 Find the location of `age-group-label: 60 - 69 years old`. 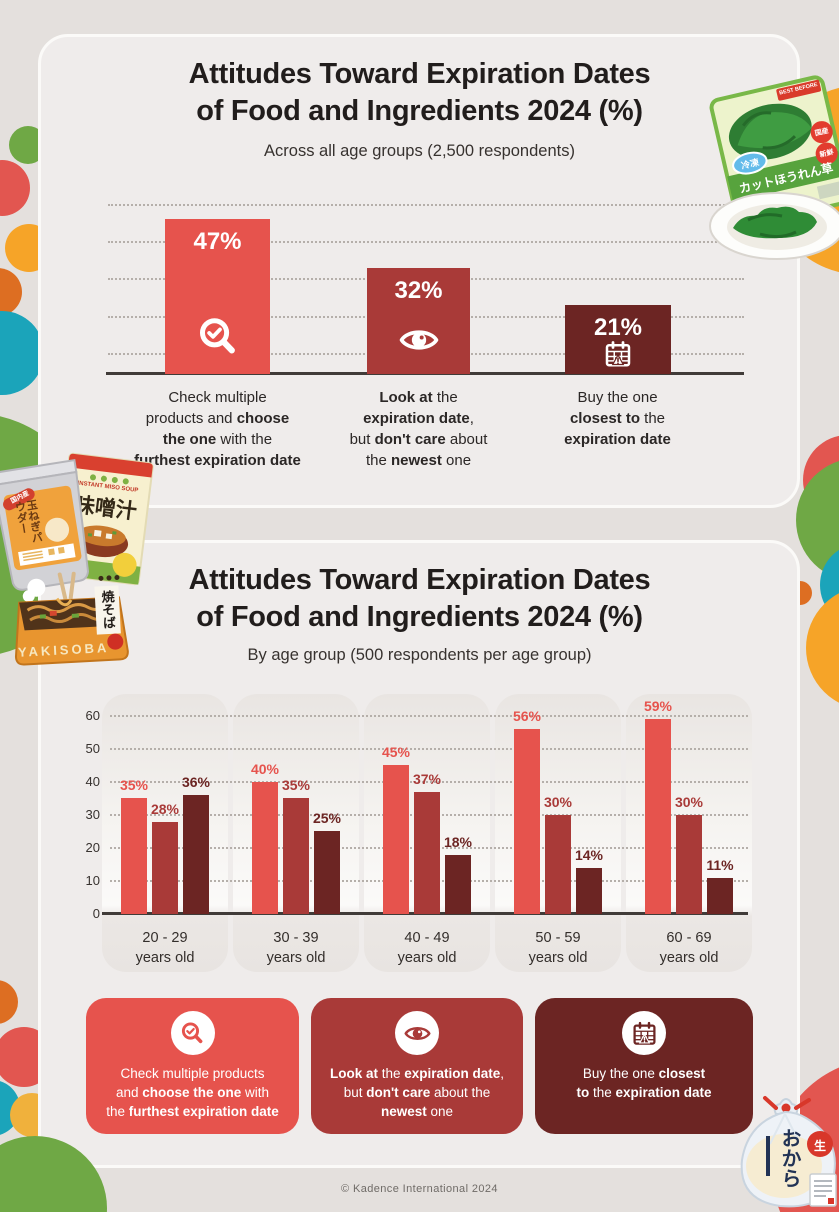

age-group-label: 60 - 69 years old is located at coordinates (689, 948).